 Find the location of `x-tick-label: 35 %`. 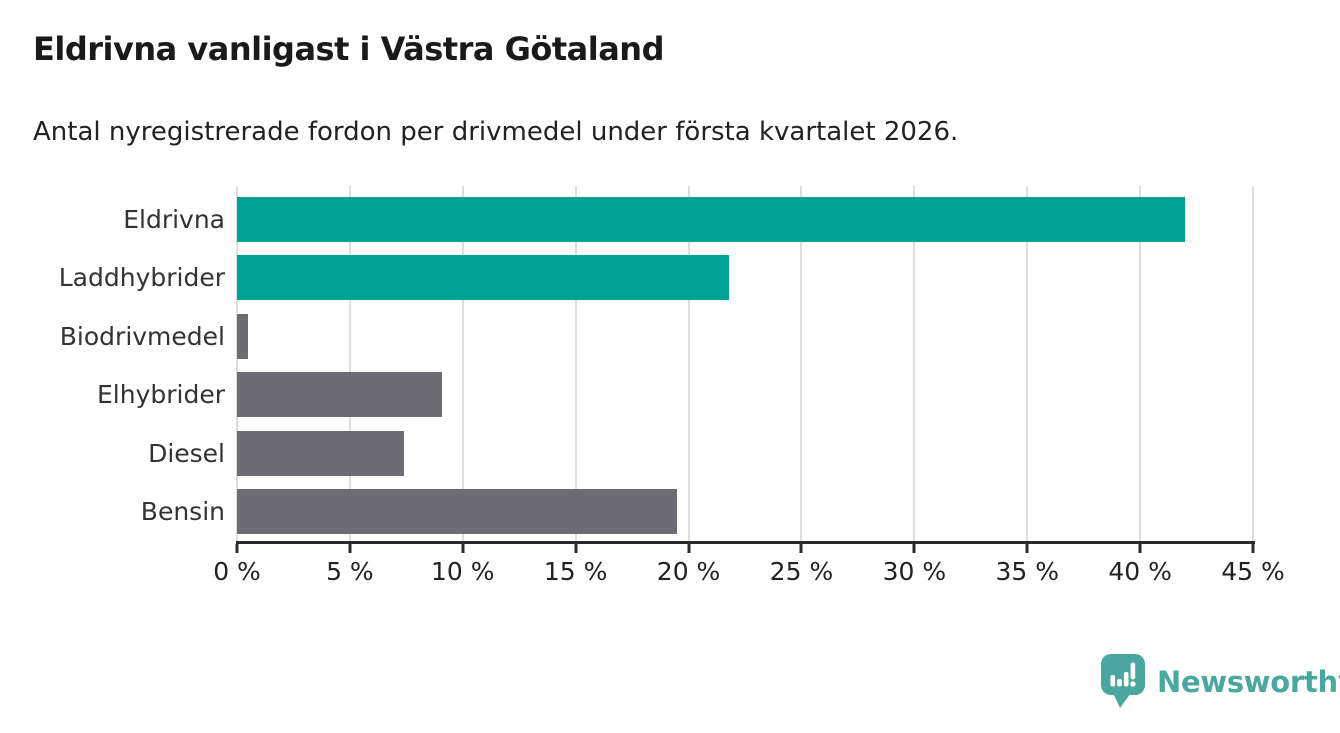

x-tick-label: 35 % is located at coordinates (1027, 571).